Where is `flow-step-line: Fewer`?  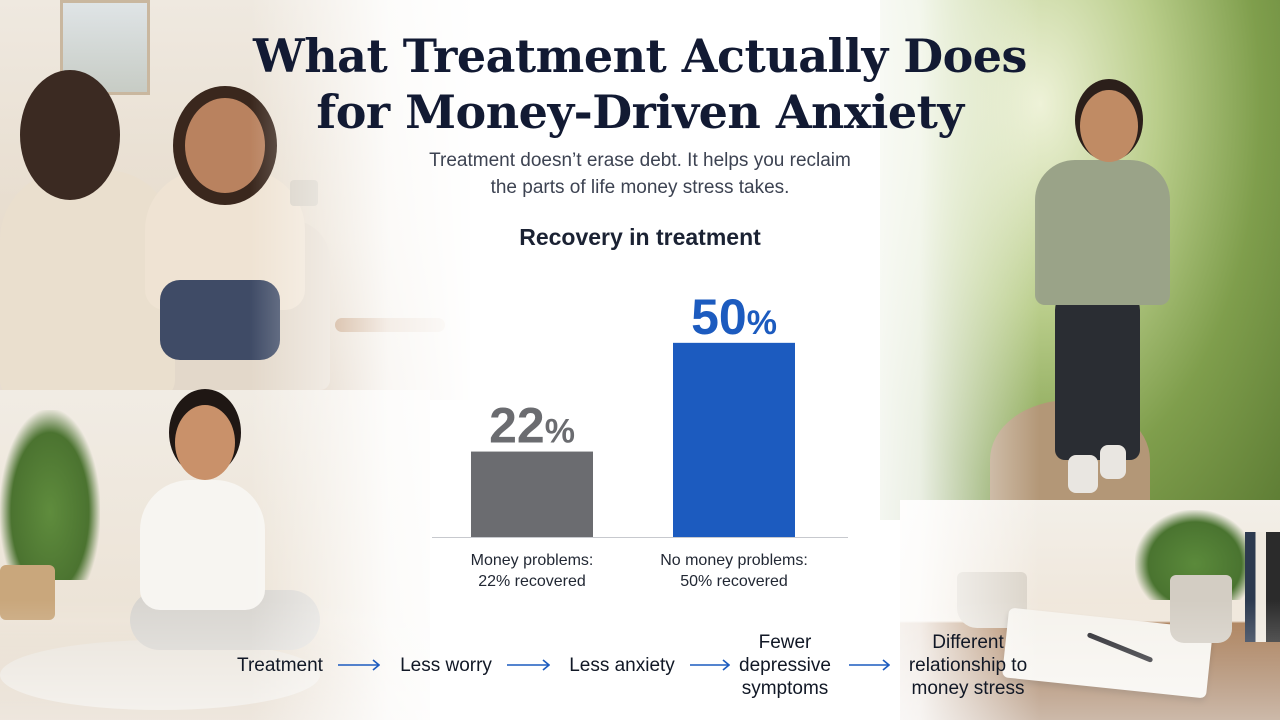
flow-step-line: Fewer is located at coordinates (785, 642).